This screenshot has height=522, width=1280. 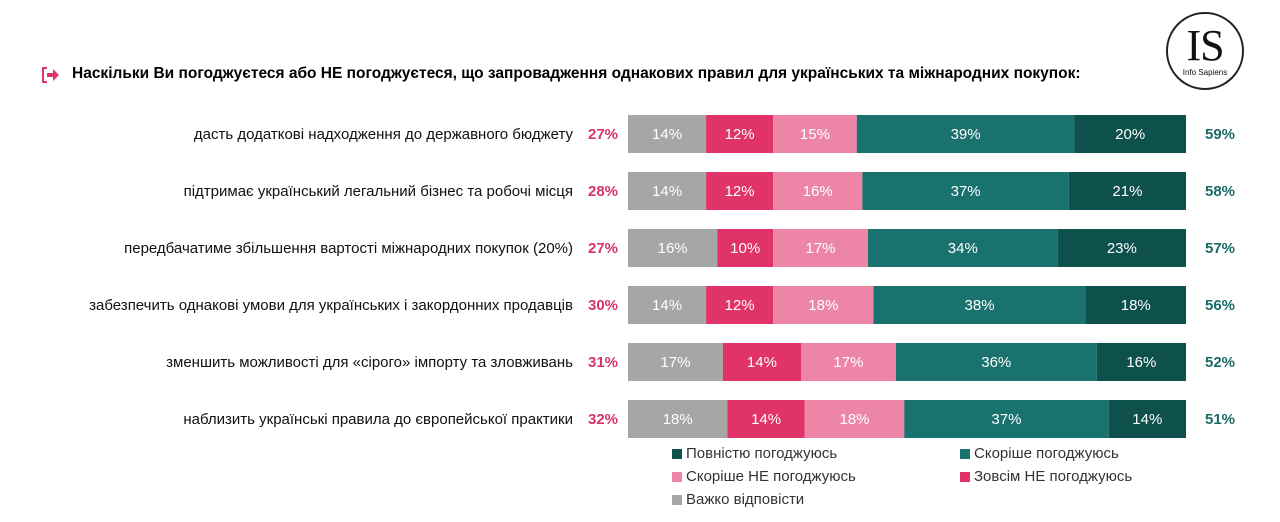 What do you see at coordinates (50, 75) in the screenshot?
I see `arrow-right-icon` at bounding box center [50, 75].